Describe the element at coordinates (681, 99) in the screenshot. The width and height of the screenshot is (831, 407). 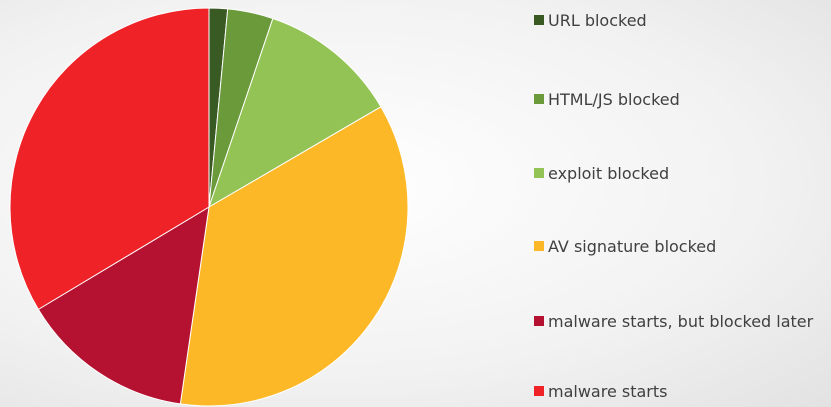
I see `legend-item: HTML/JS blocked` at that location.